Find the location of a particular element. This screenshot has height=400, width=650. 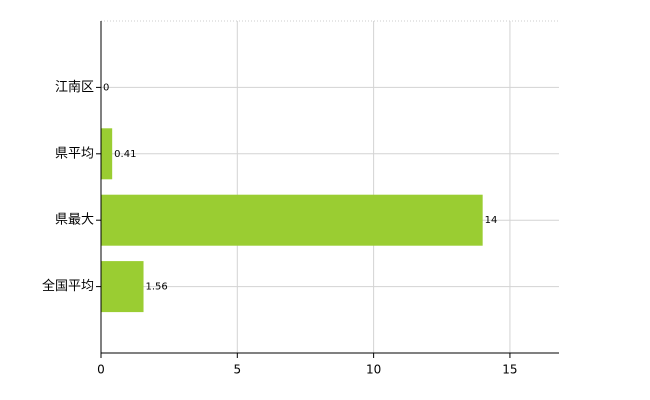

x-tick-label: 10 is located at coordinates (373, 370).